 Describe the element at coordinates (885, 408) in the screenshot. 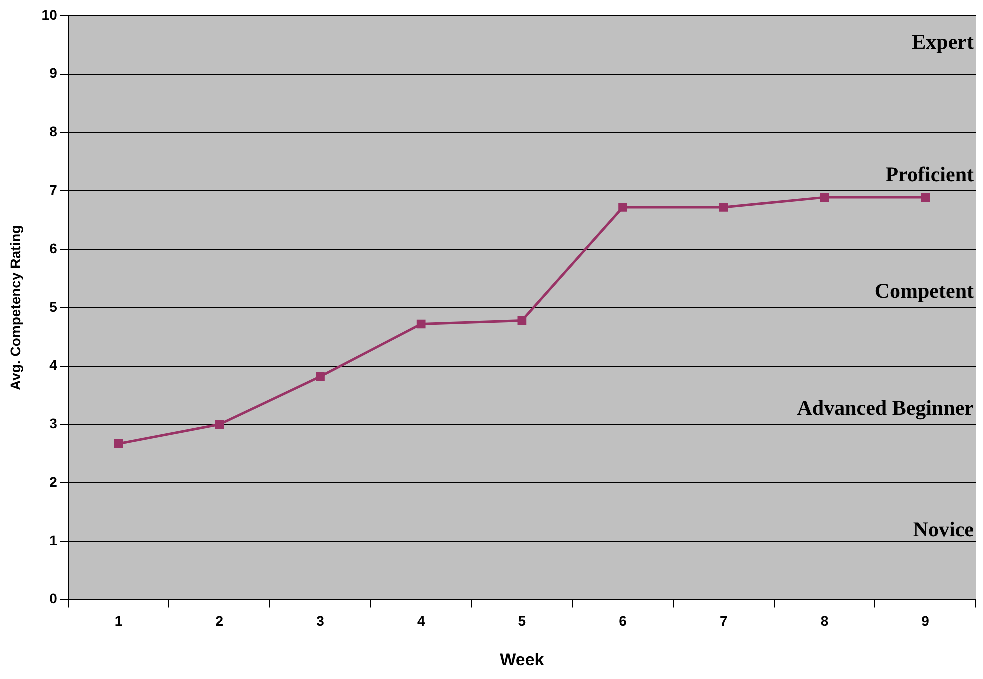

I see `annotation: Advanced Beginner` at that location.